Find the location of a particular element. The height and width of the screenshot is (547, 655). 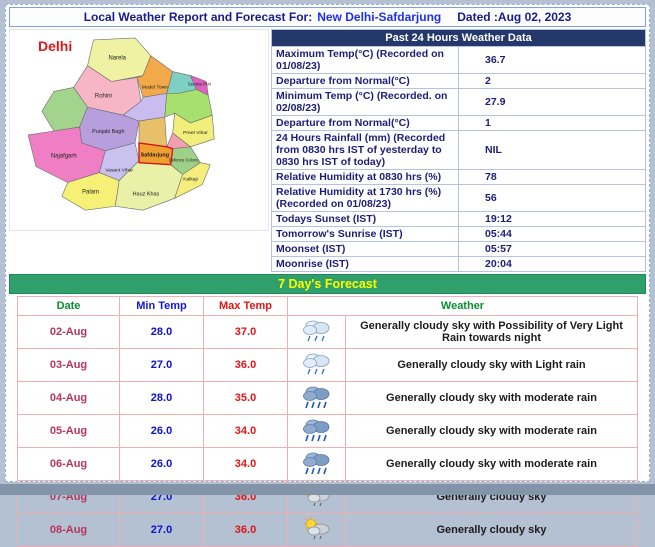

map-label: Palam is located at coordinates (90, 192).